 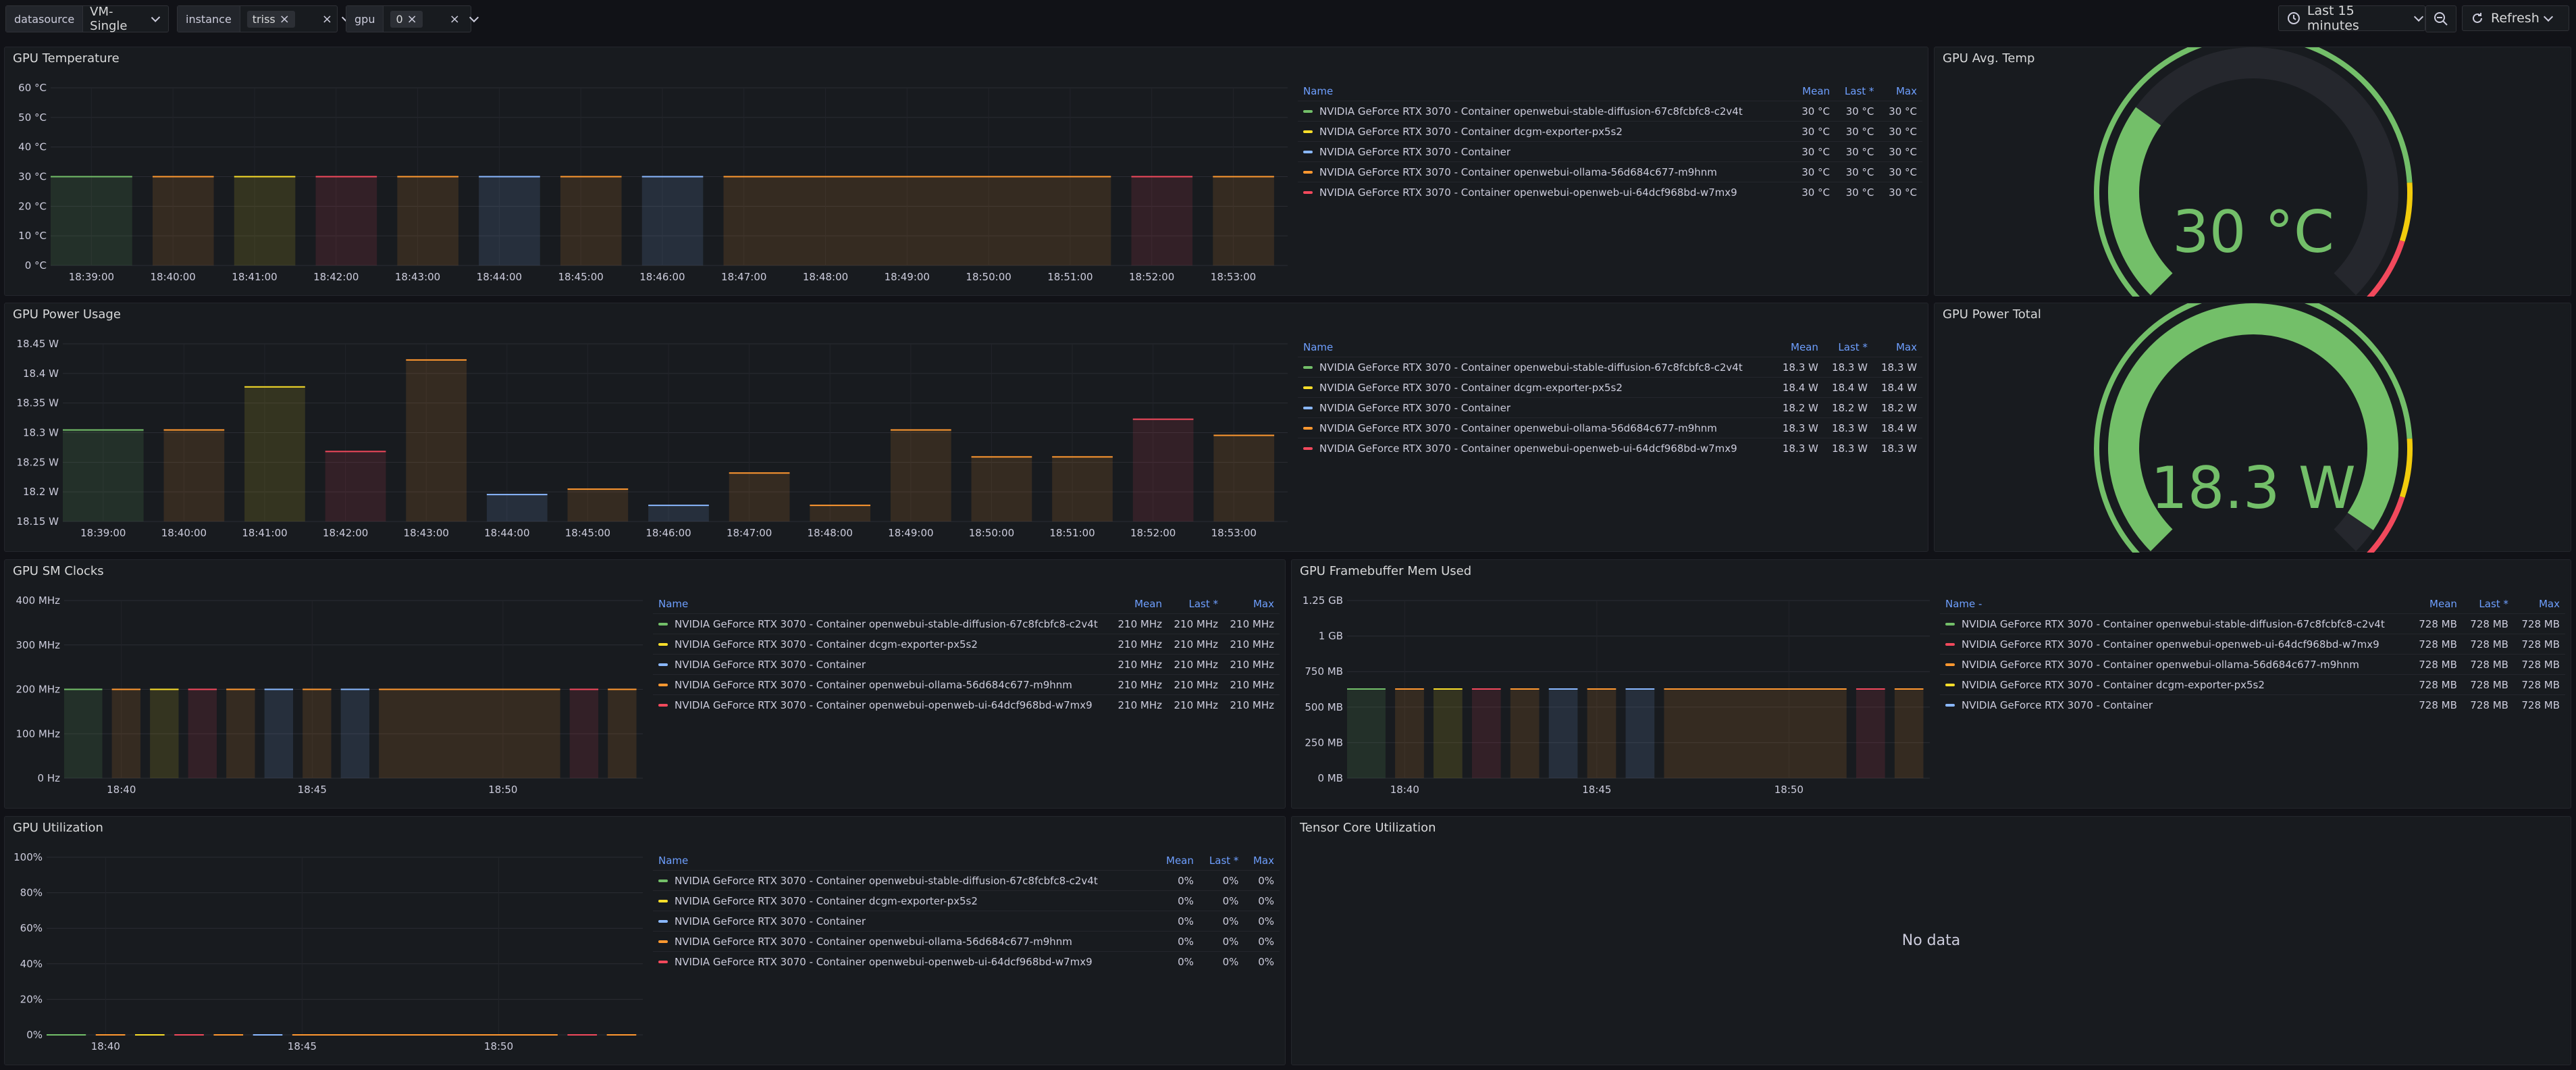 I want to click on instance-chip: triss ×, so click(x=270, y=19).